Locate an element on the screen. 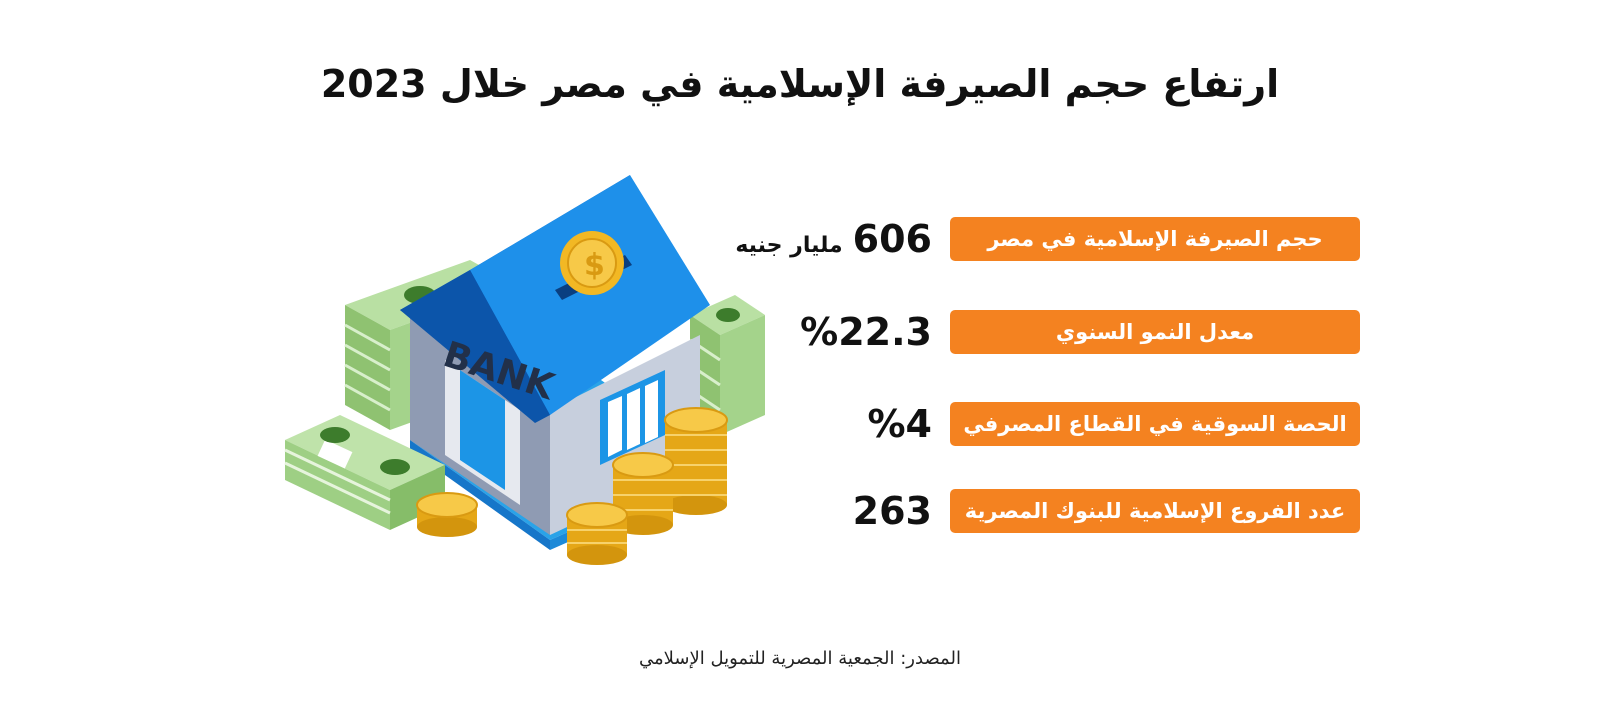  stat-row-market-share: الحصة السوقية في القطاع المصرفي %4 is located at coordinates (1030, 424).